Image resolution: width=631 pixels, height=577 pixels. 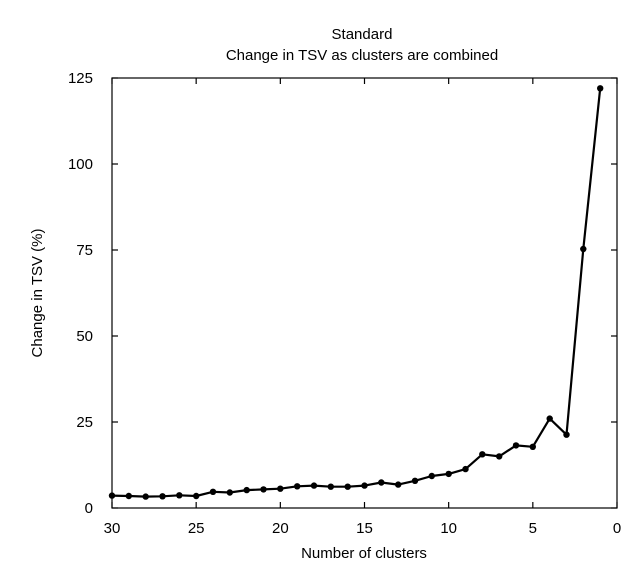 What do you see at coordinates (362, 55) in the screenshot?
I see `chart-subtitle: Change in TSV as clusters are combined` at bounding box center [362, 55].